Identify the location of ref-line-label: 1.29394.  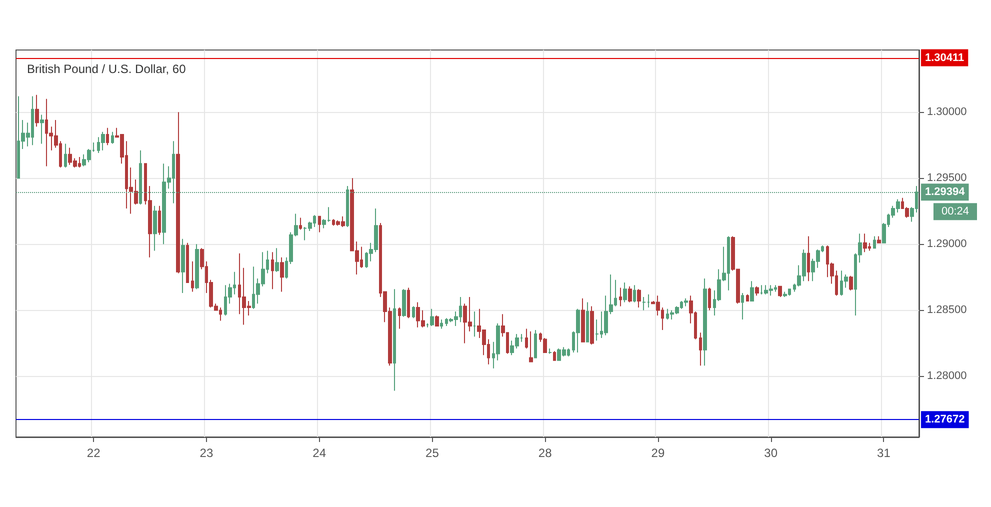
(945, 192).